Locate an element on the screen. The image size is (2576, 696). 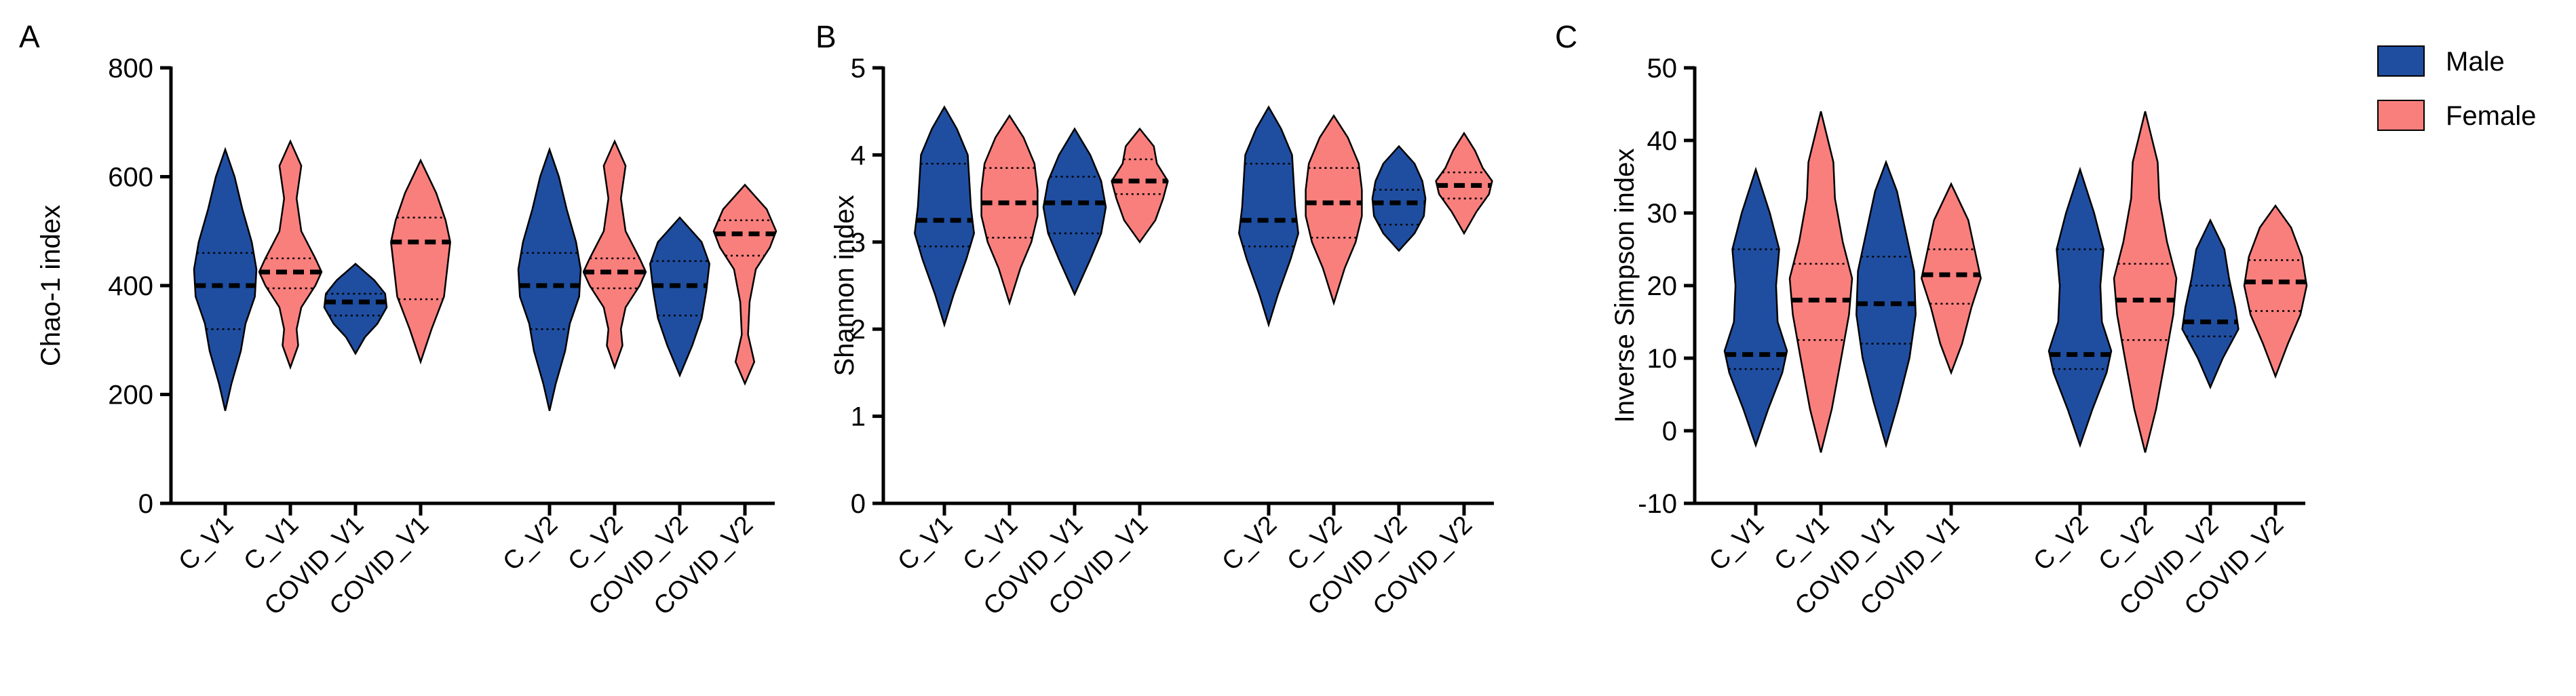
panel-letter: A is located at coordinates (29, 36).